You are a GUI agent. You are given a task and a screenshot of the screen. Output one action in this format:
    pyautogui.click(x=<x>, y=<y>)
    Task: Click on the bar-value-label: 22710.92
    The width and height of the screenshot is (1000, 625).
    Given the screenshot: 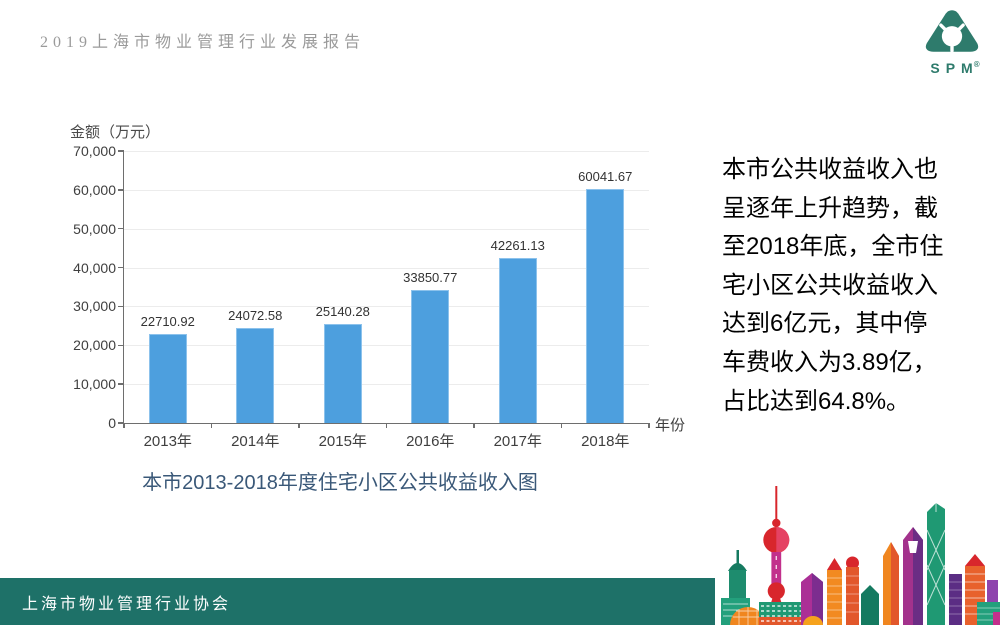 What is the action you would take?
    pyautogui.click(x=167, y=321)
    